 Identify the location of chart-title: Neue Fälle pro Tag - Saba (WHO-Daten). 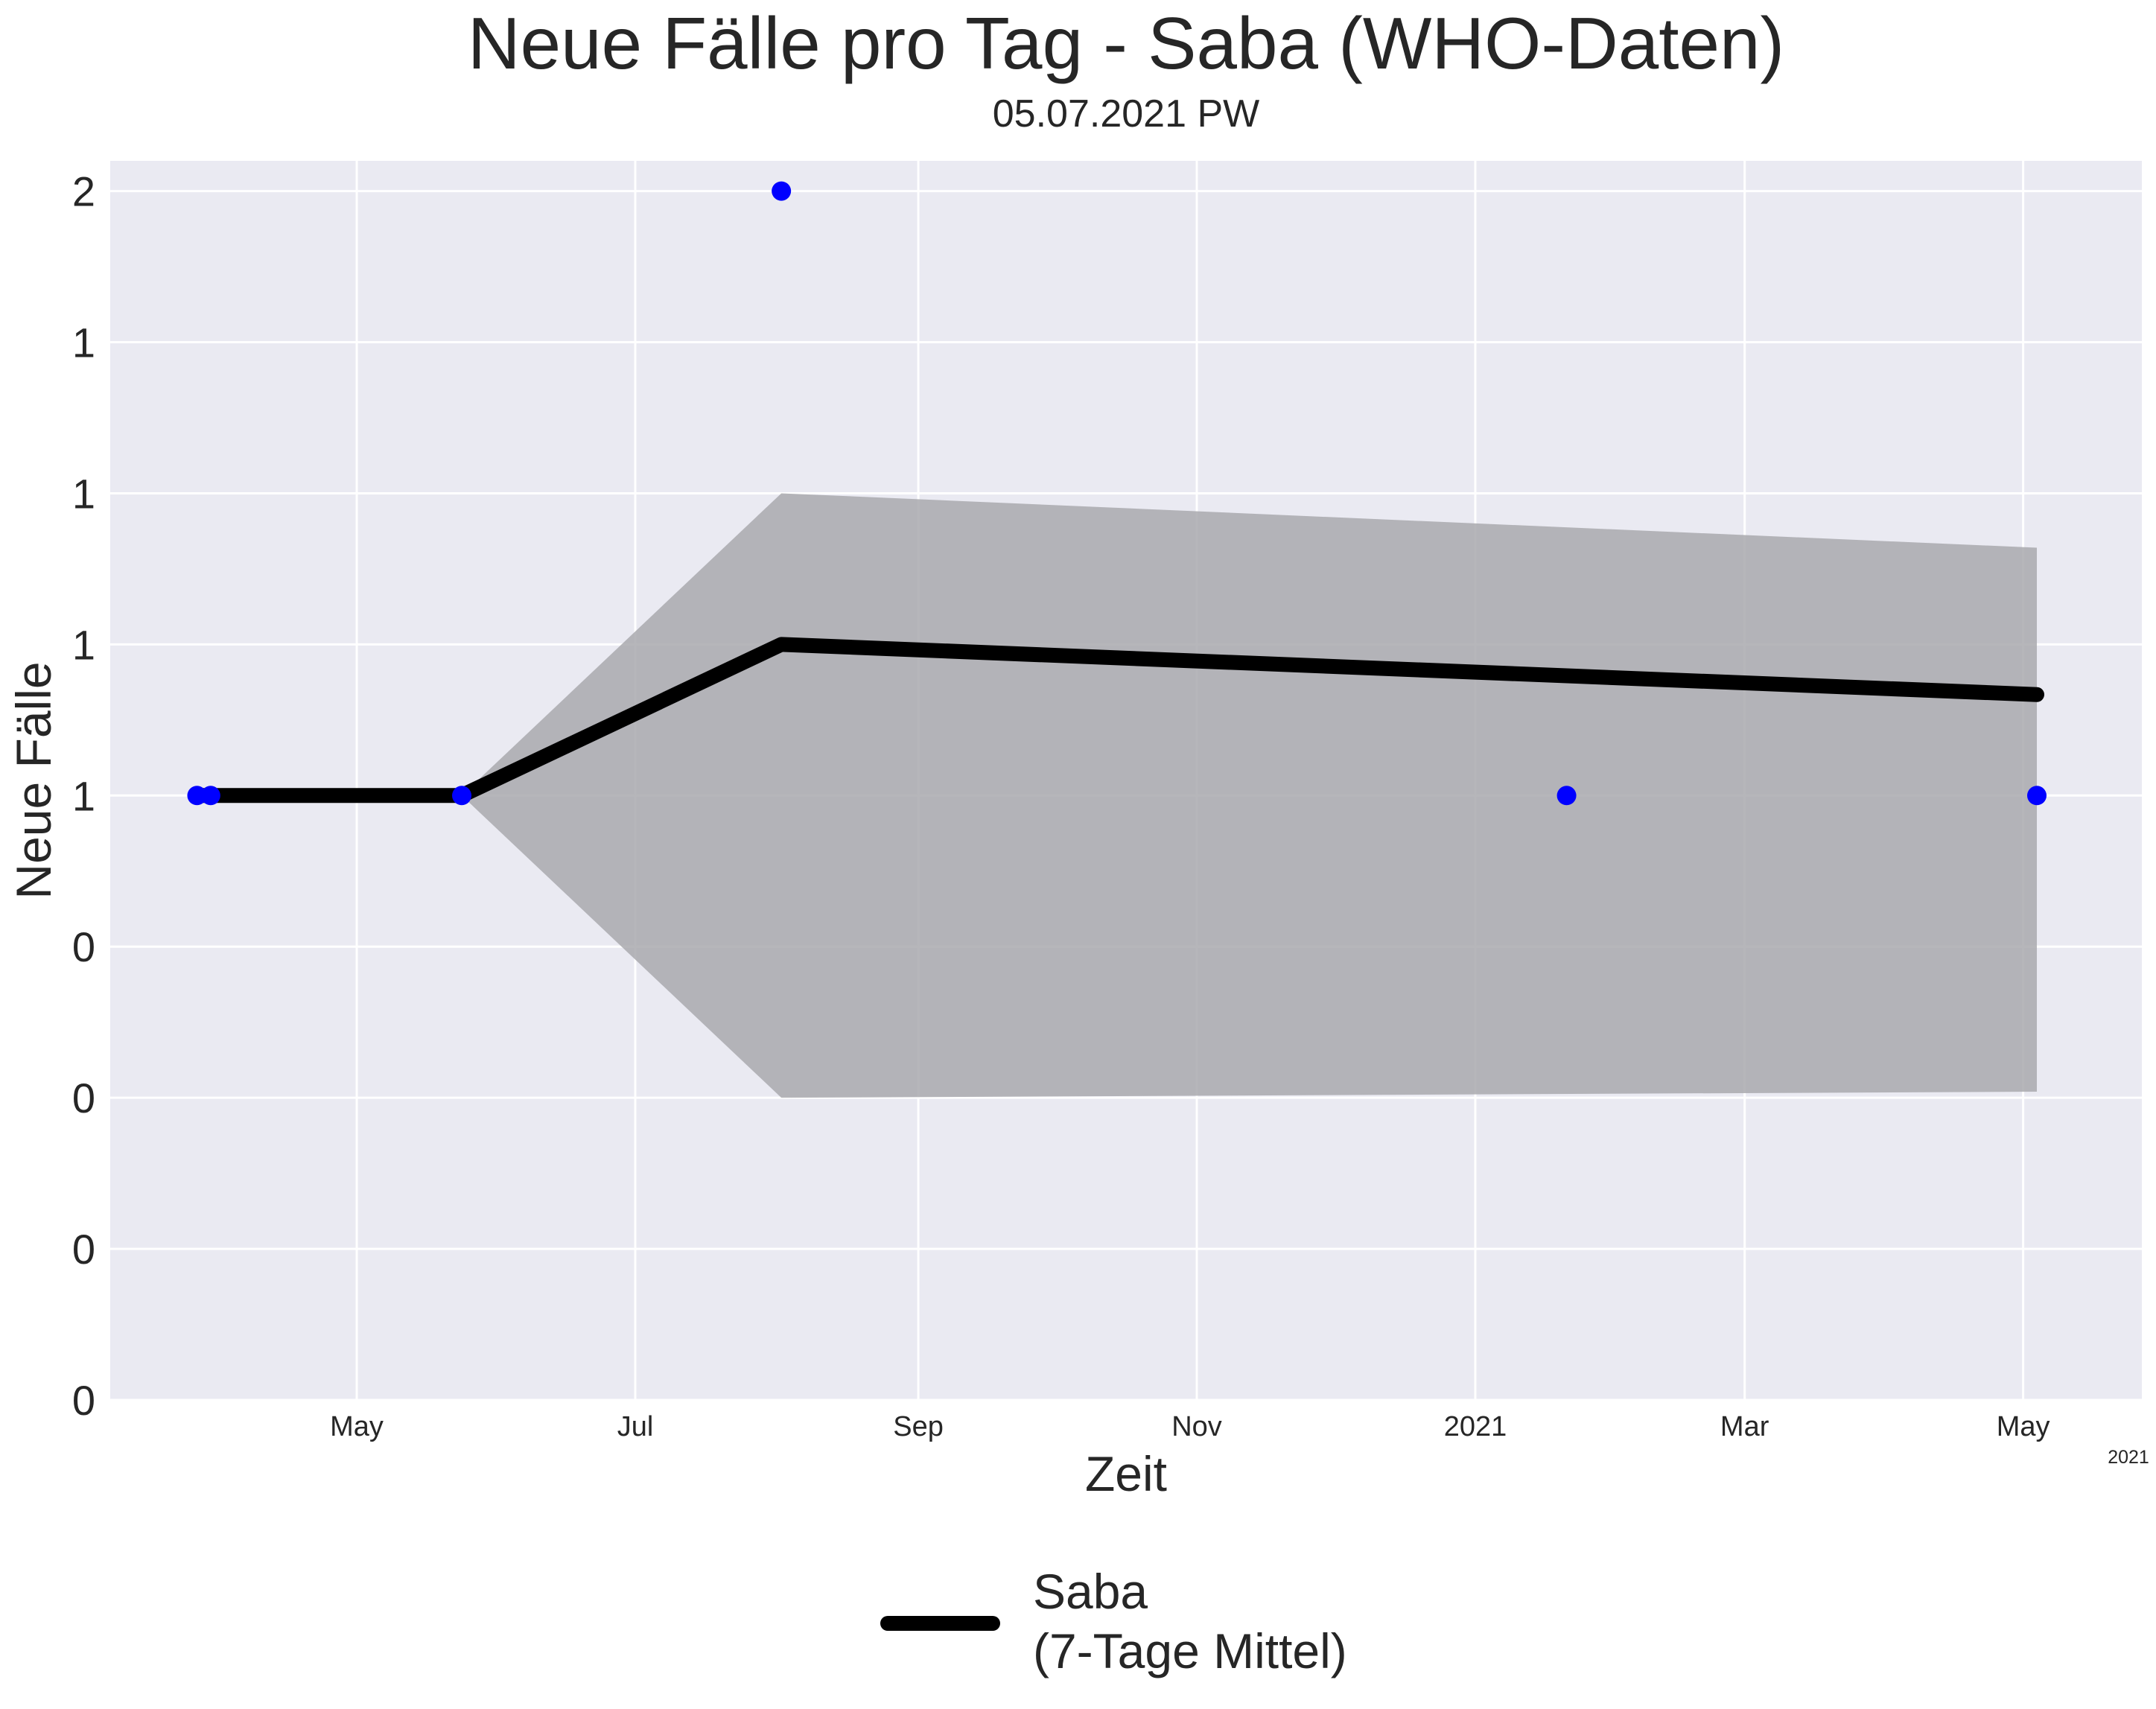
(1126, 43).